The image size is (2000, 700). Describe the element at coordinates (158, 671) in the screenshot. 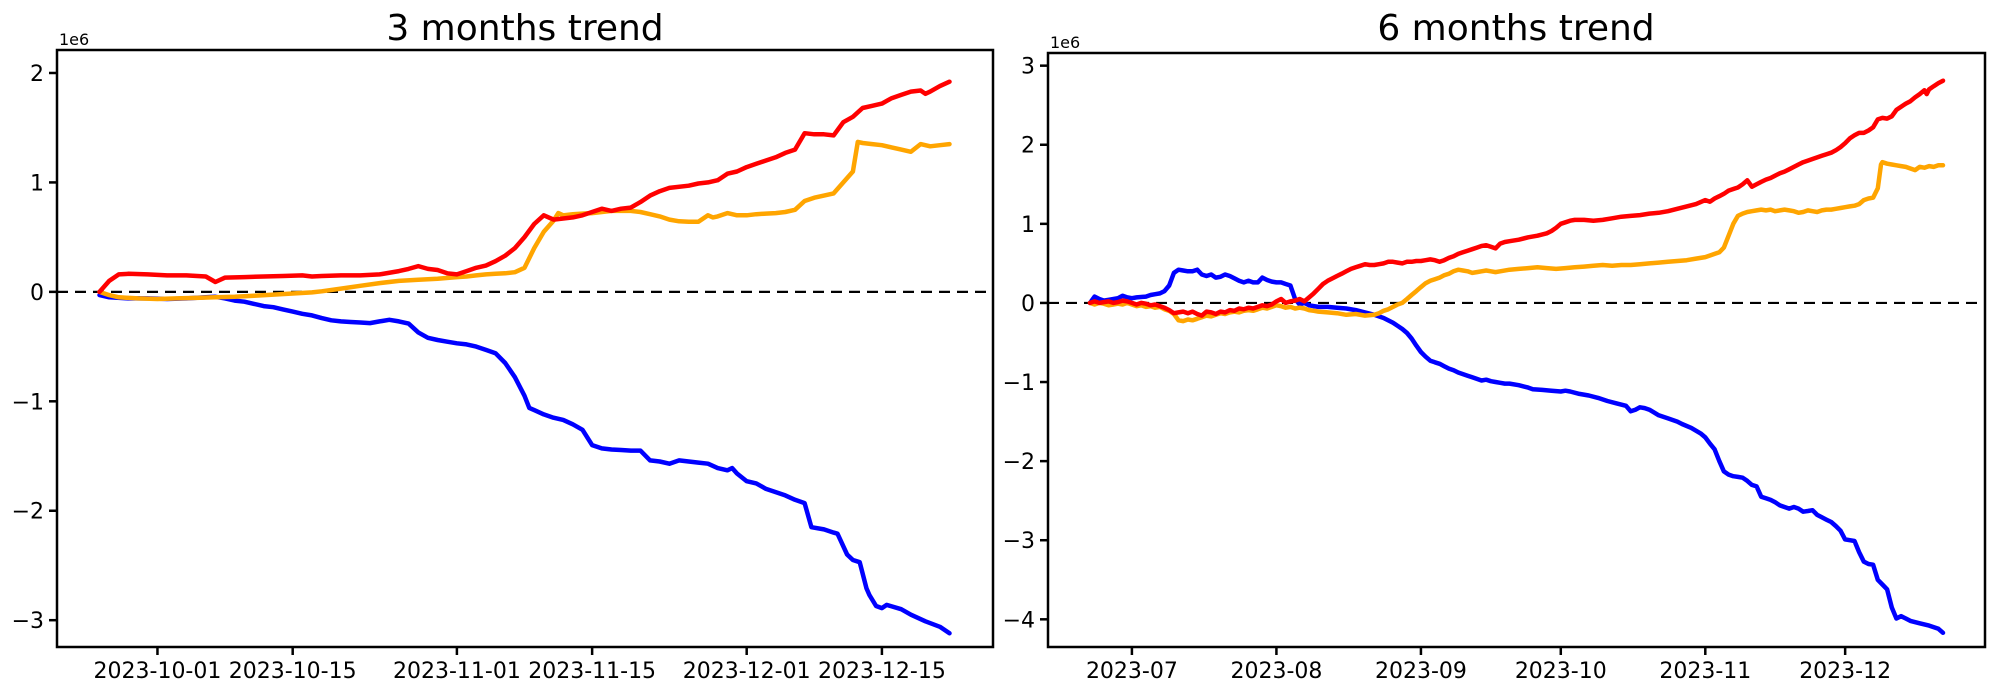

I see `x-axis-tick-label: 2023-10-01` at that location.